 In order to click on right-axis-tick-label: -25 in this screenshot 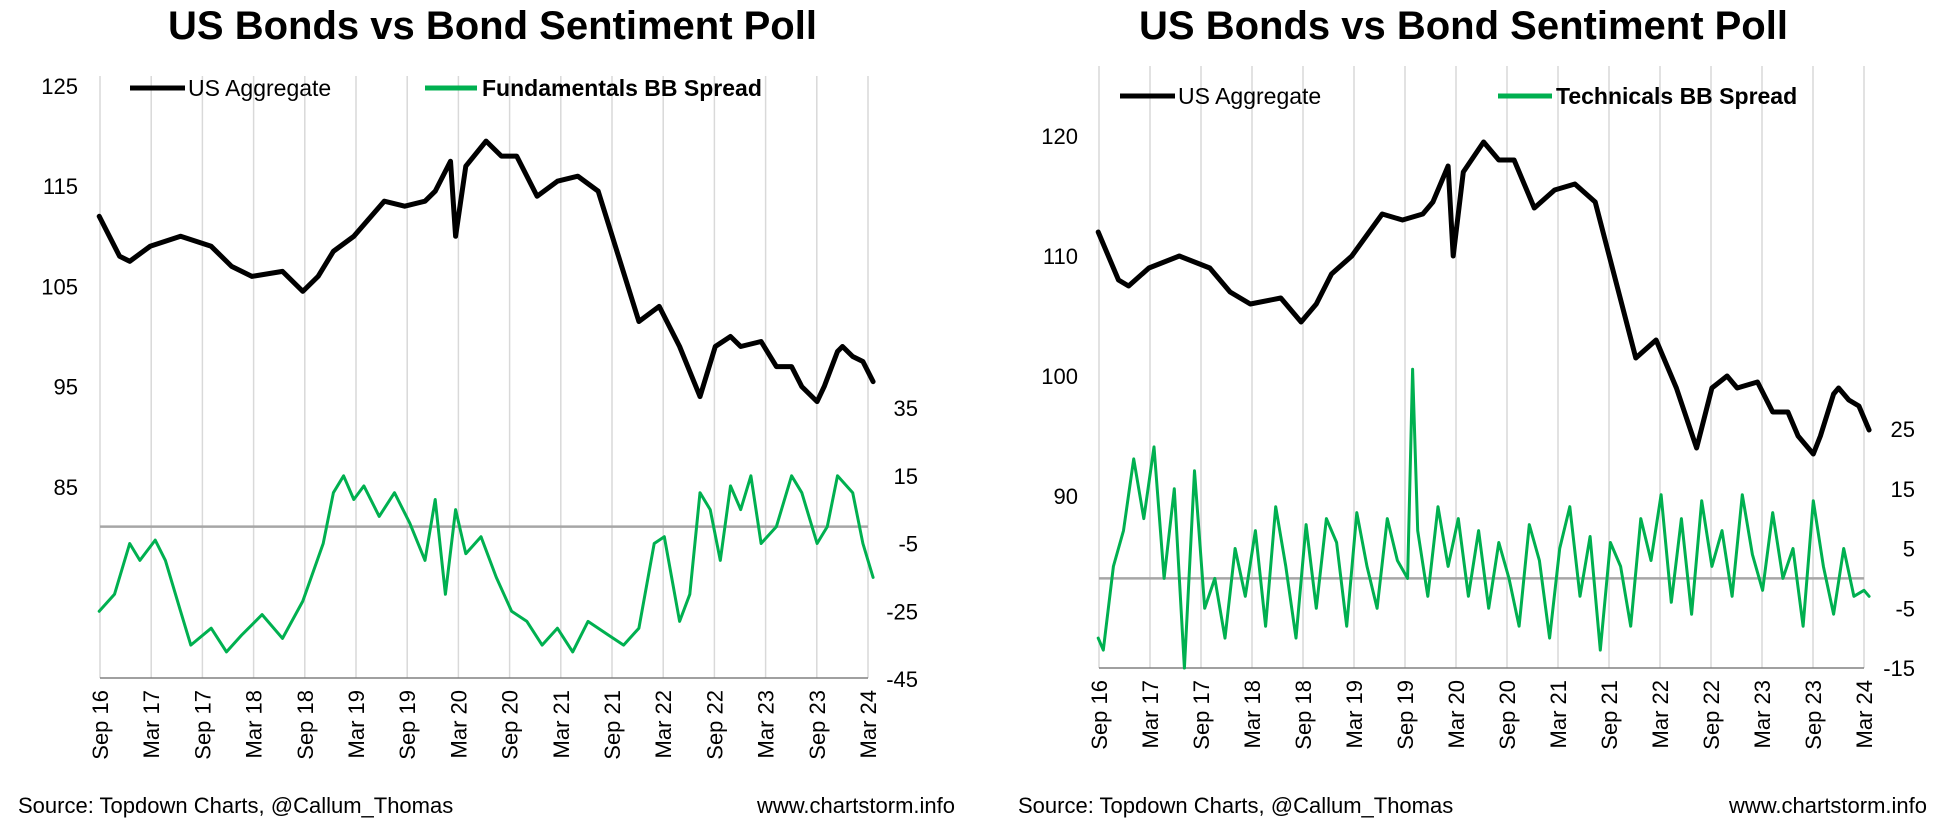, I will do `click(902, 611)`.